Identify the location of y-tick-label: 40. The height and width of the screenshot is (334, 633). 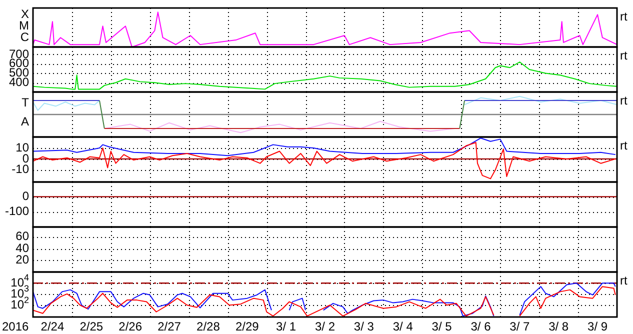
(23, 247).